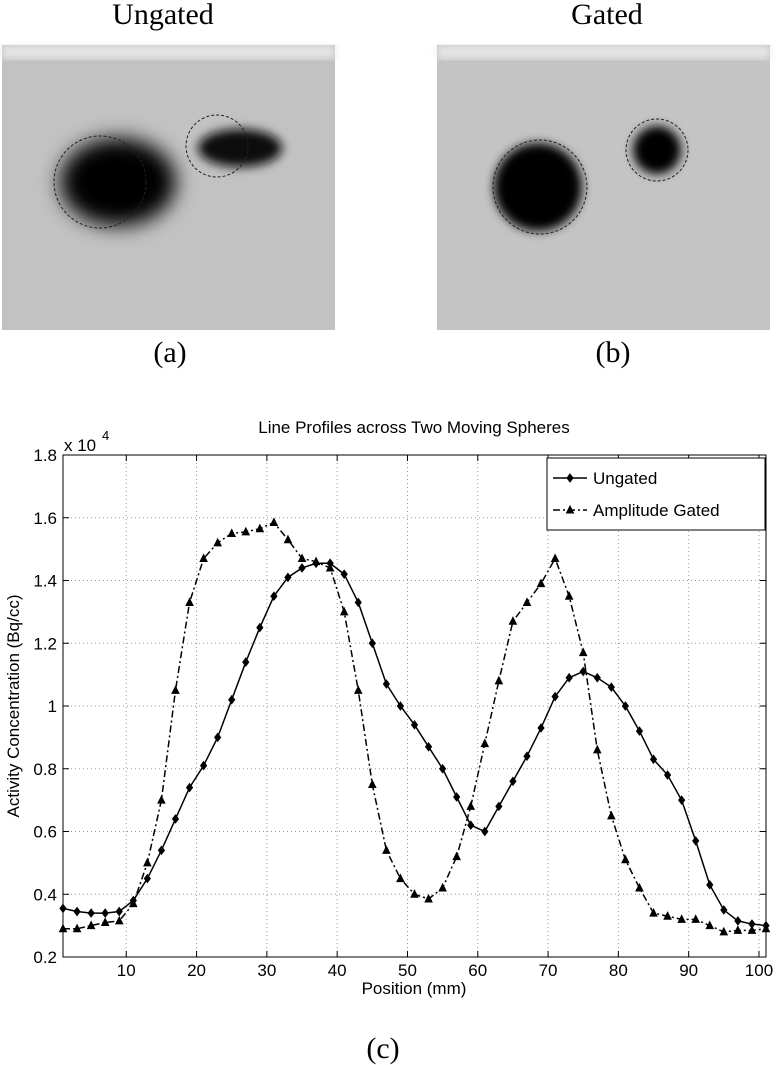  I want to click on panel-label: (a), so click(169, 352).